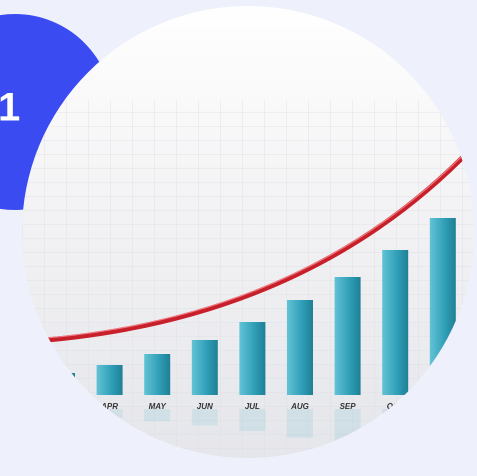 This screenshot has height=476, width=477. Describe the element at coordinates (158, 406) in the screenshot. I see `x-tick-label: MAY` at that location.